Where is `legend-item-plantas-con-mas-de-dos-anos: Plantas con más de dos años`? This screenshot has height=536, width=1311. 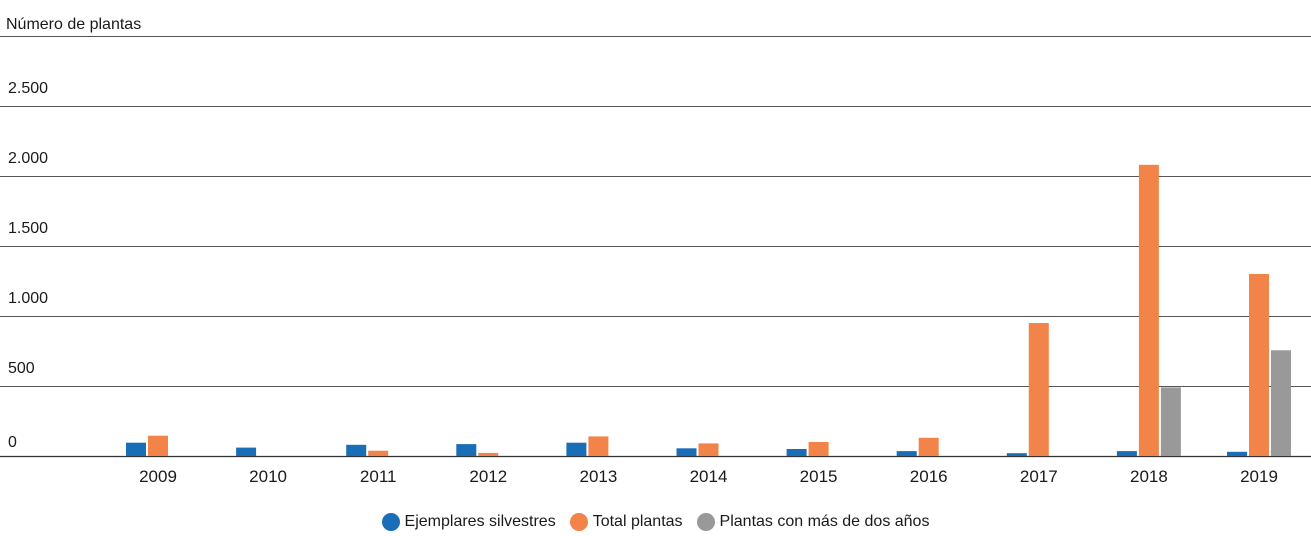
legend-item-plantas-con-mas-de-dos-anos: Plantas con más de dos años is located at coordinates (813, 522).